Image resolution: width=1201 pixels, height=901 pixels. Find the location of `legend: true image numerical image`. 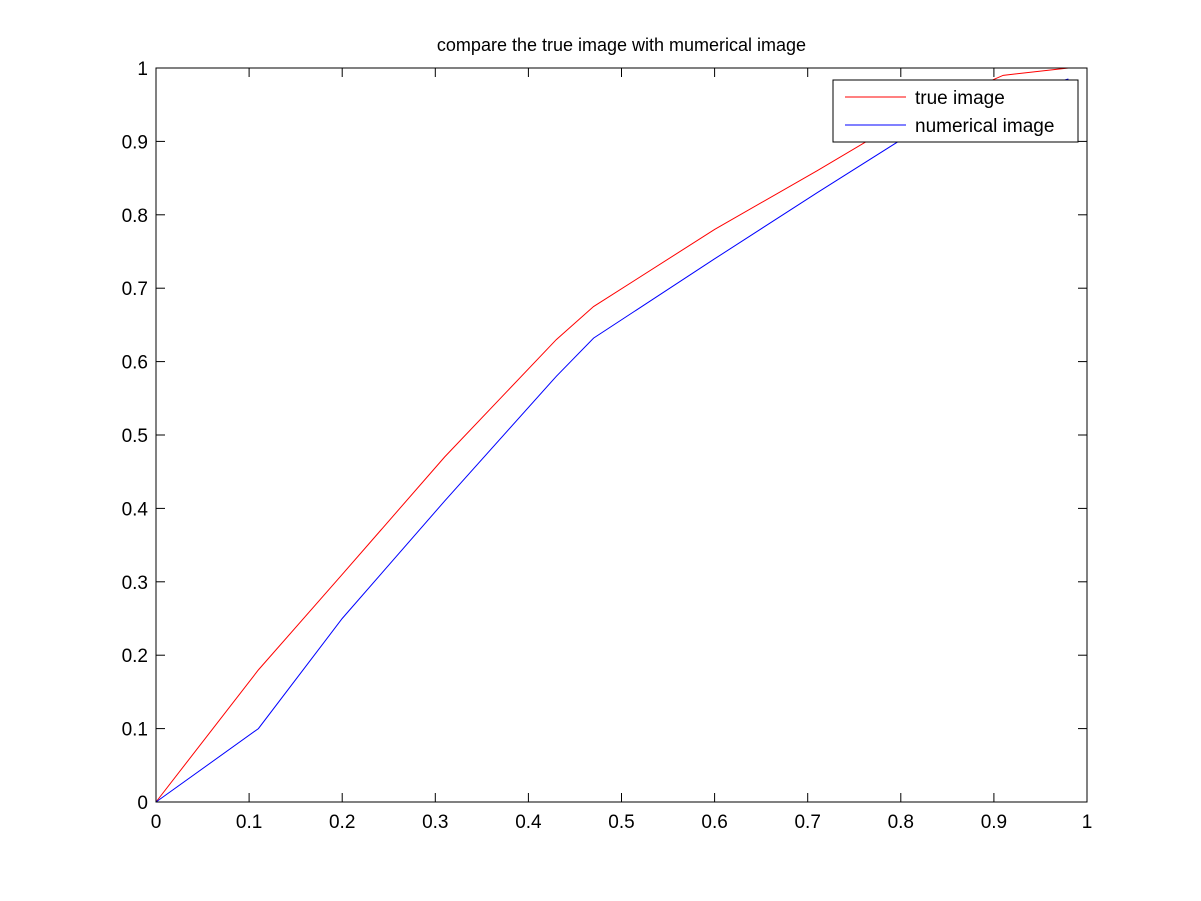

legend: true image numerical image is located at coordinates (955, 111).